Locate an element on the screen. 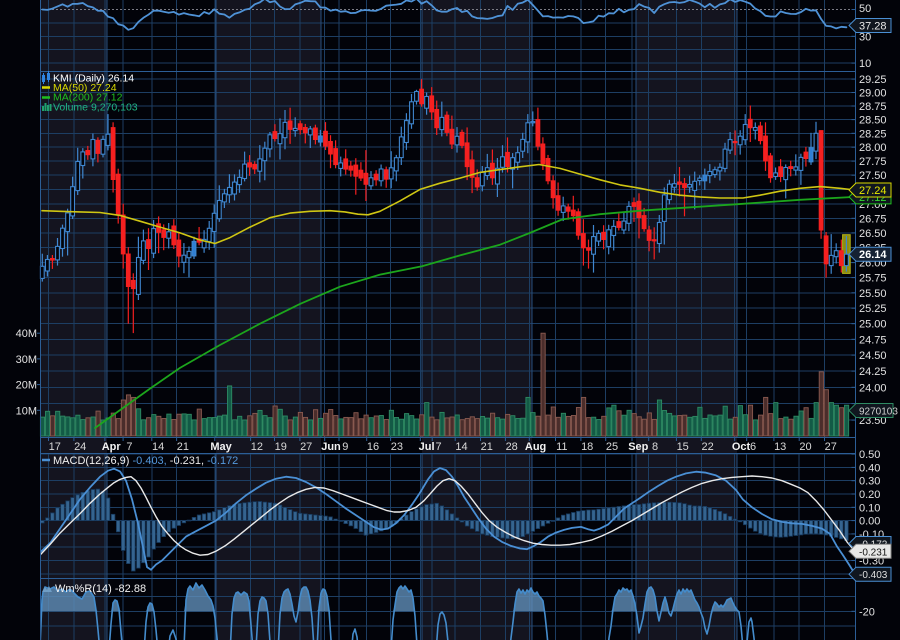 The image size is (900, 640). svg-text: 24.75 is located at coordinates (873, 340).